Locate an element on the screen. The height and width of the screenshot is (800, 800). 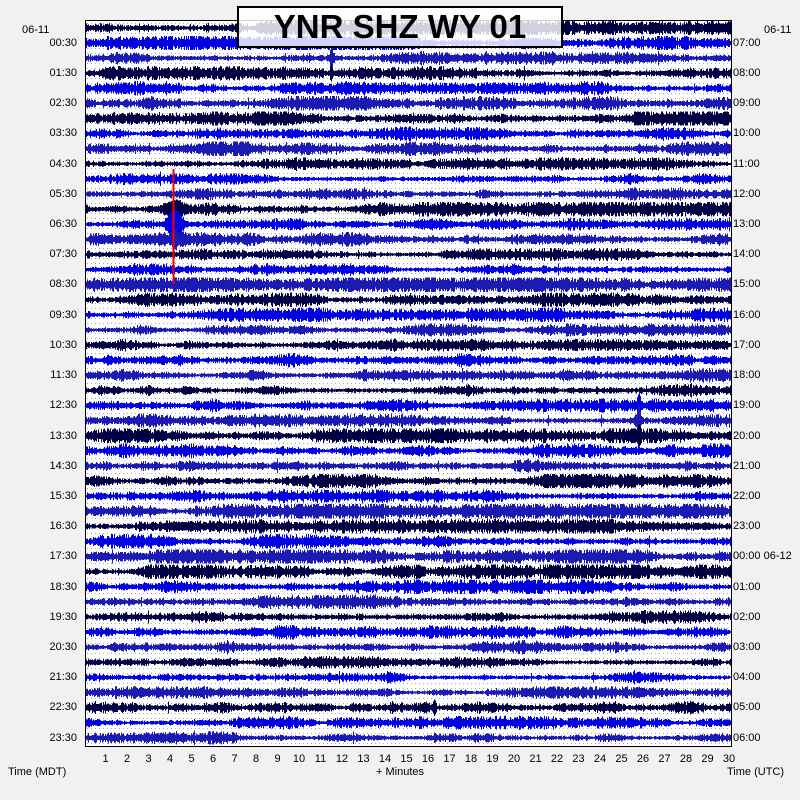
title-box: YNR SHZ WY 01 is located at coordinates (400, 27).